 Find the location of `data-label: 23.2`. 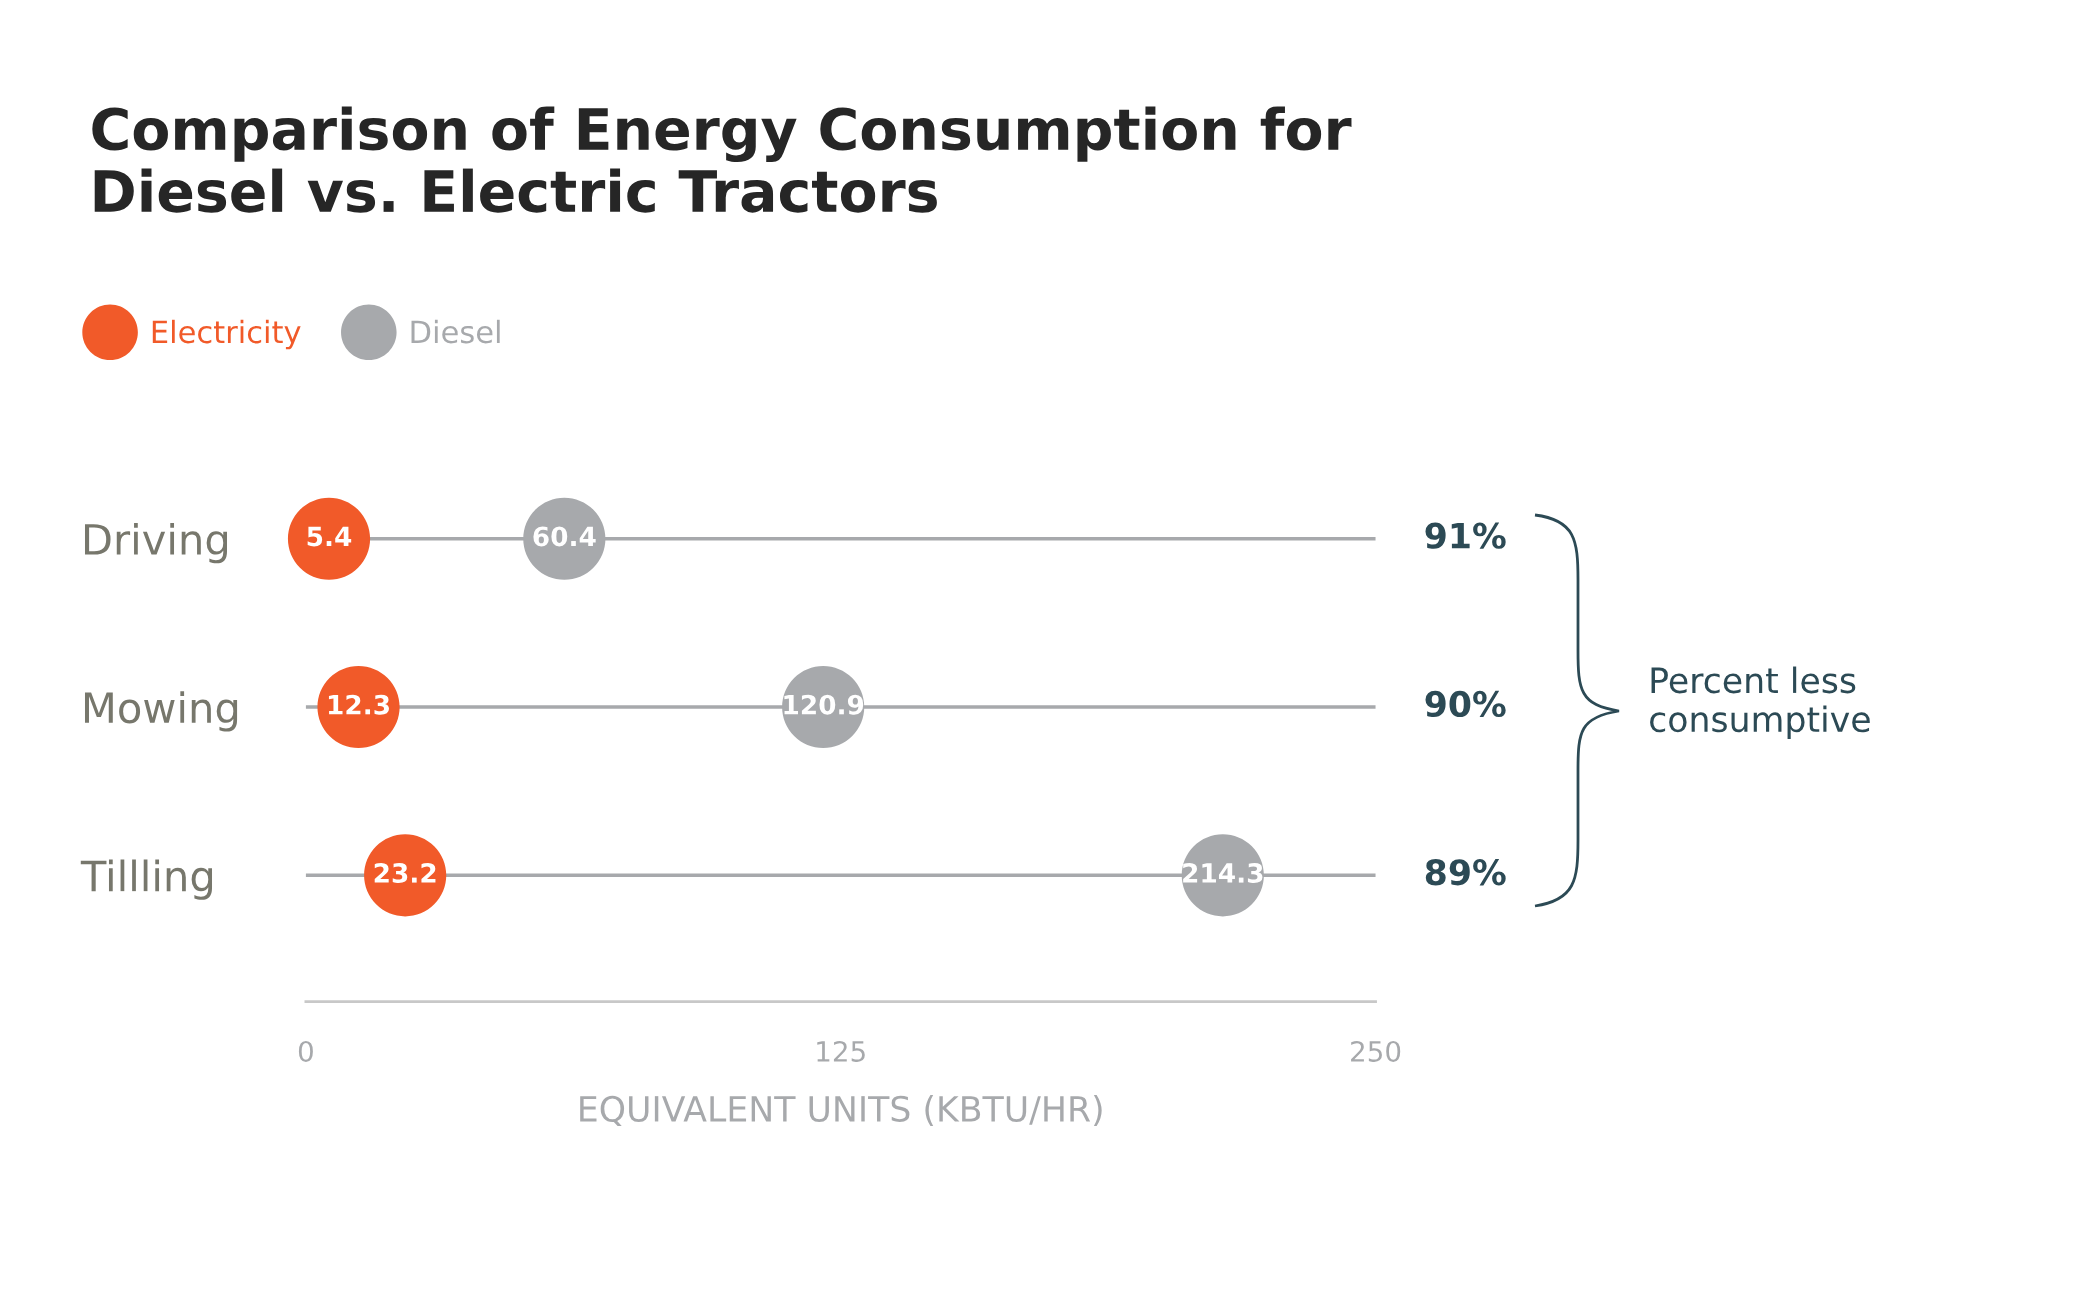

data-label: 23.2 is located at coordinates (405, 873).